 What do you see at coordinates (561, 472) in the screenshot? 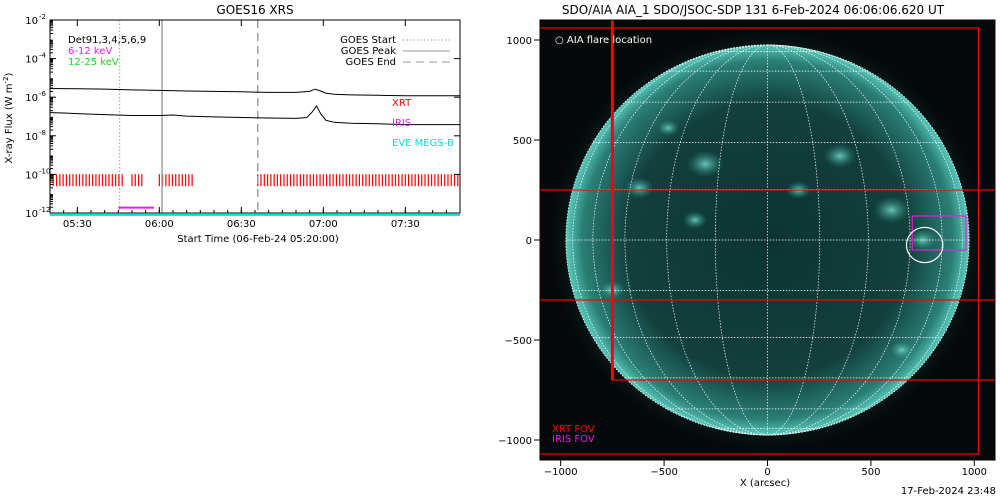
I see `aia-x-tick-label: −1000` at bounding box center [561, 472].